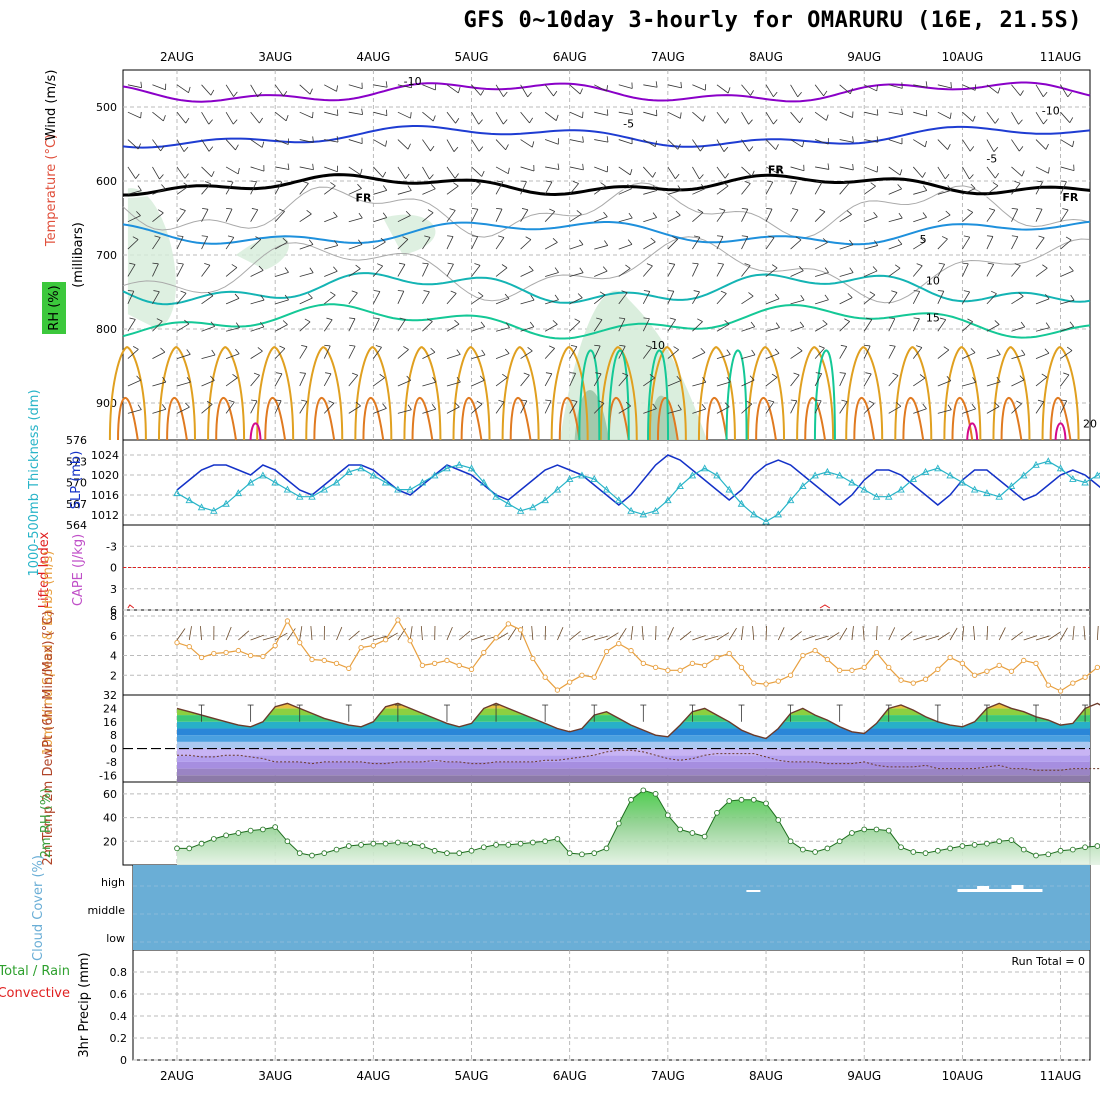  Describe the element at coordinates (110, 794) in the screenshot. I see `rh-tick: 60` at that location.